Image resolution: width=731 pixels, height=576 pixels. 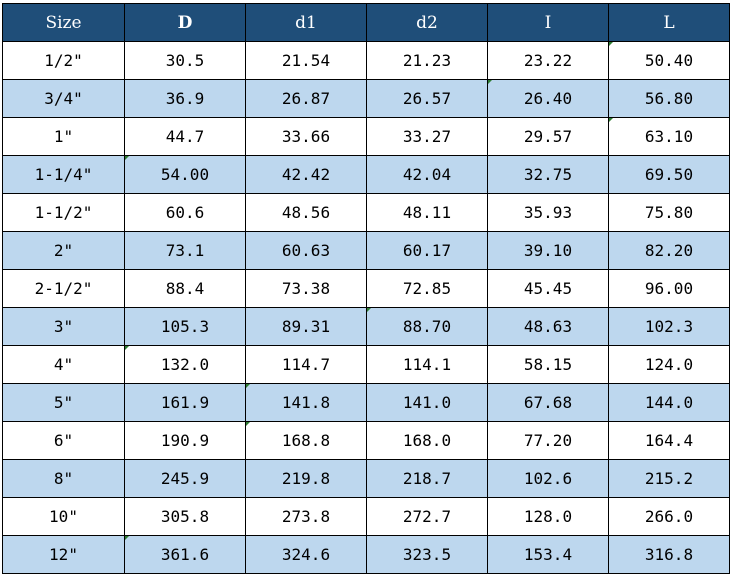 What do you see at coordinates (63, 440) in the screenshot?
I see `cell-size: 6"` at bounding box center [63, 440].